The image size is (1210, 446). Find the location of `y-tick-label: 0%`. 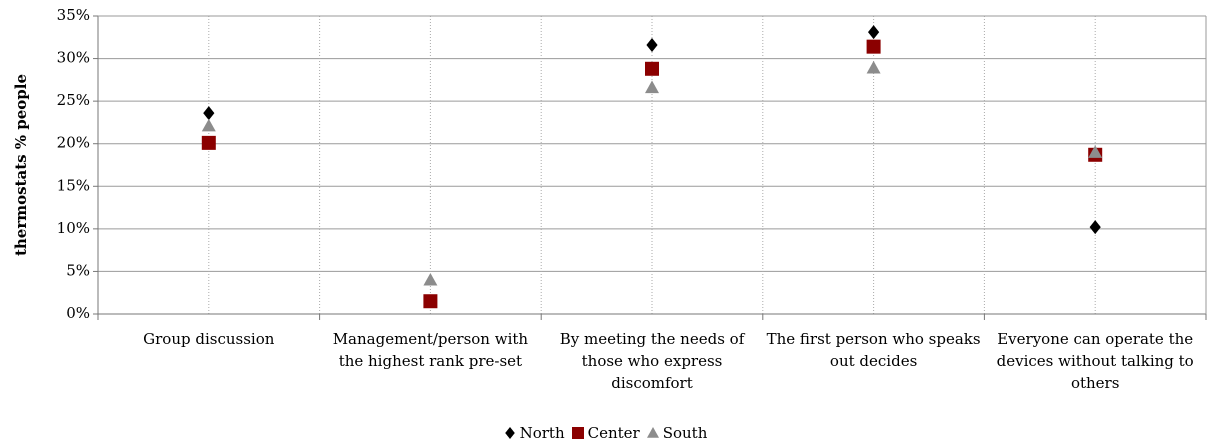

y-tick-label: 0% is located at coordinates (78, 313).